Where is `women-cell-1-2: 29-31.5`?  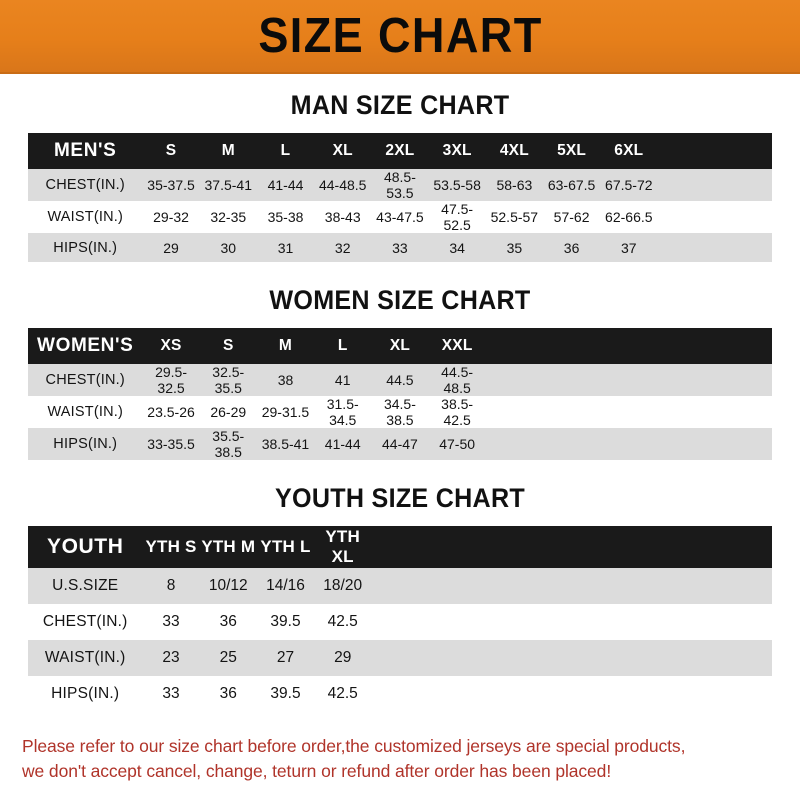 women-cell-1-2: 29-31.5 is located at coordinates (285, 412).